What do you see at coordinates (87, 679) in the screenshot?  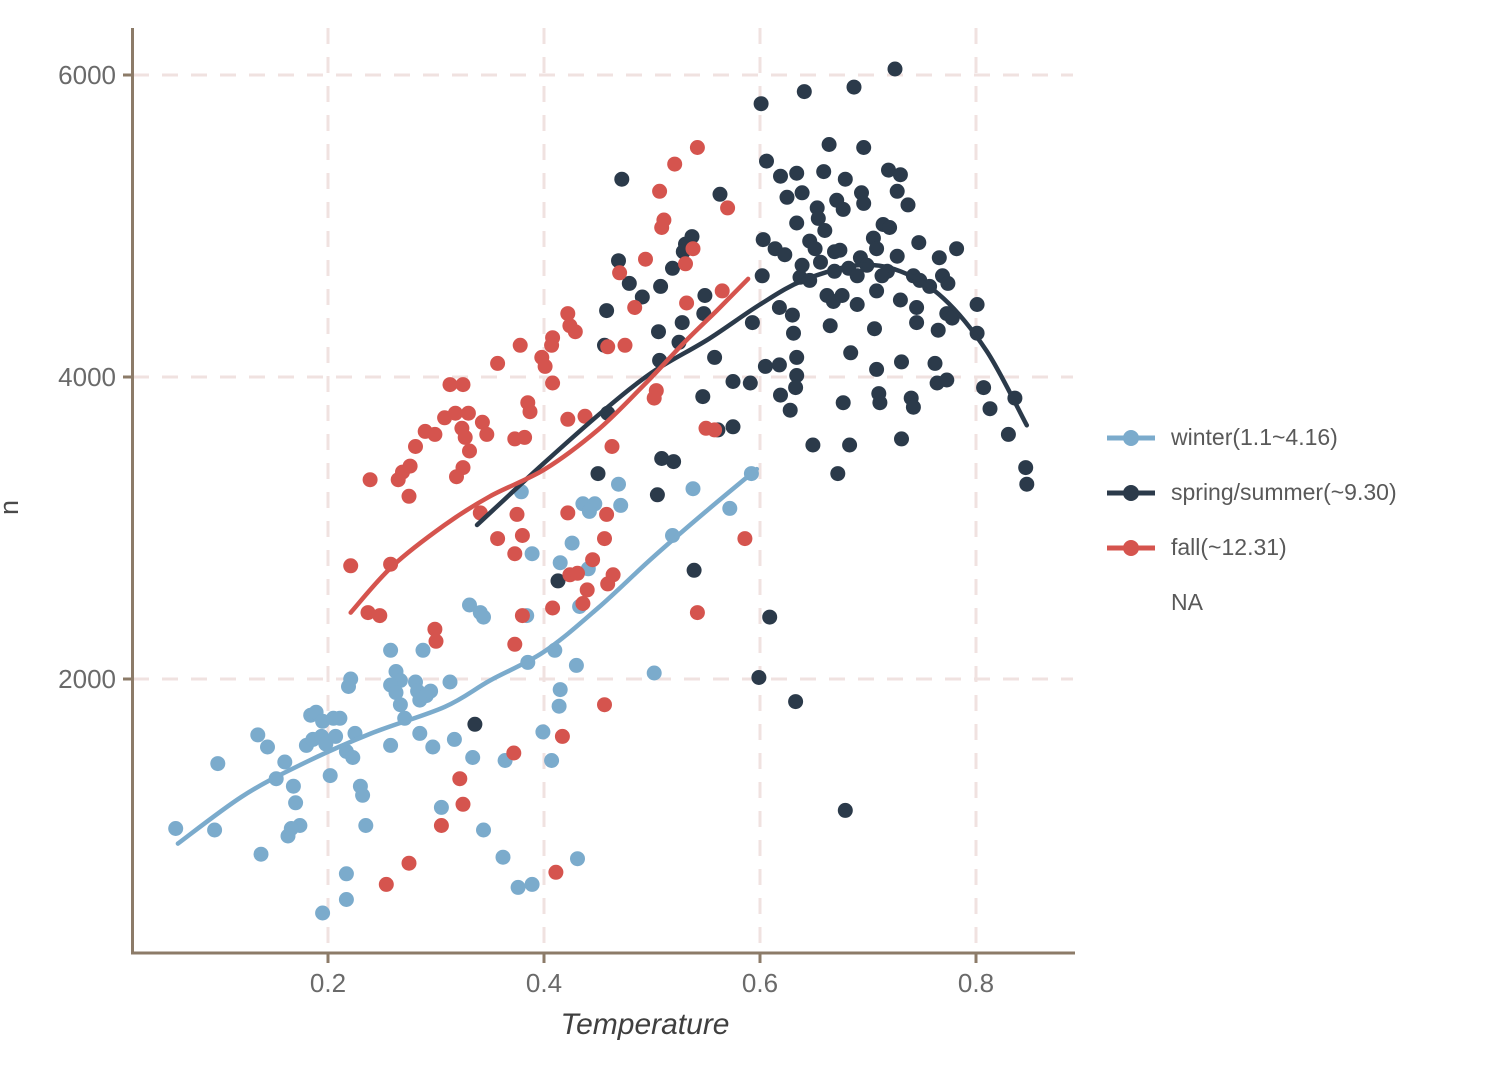 I see `y-tick-label: 2000` at bounding box center [87, 679].